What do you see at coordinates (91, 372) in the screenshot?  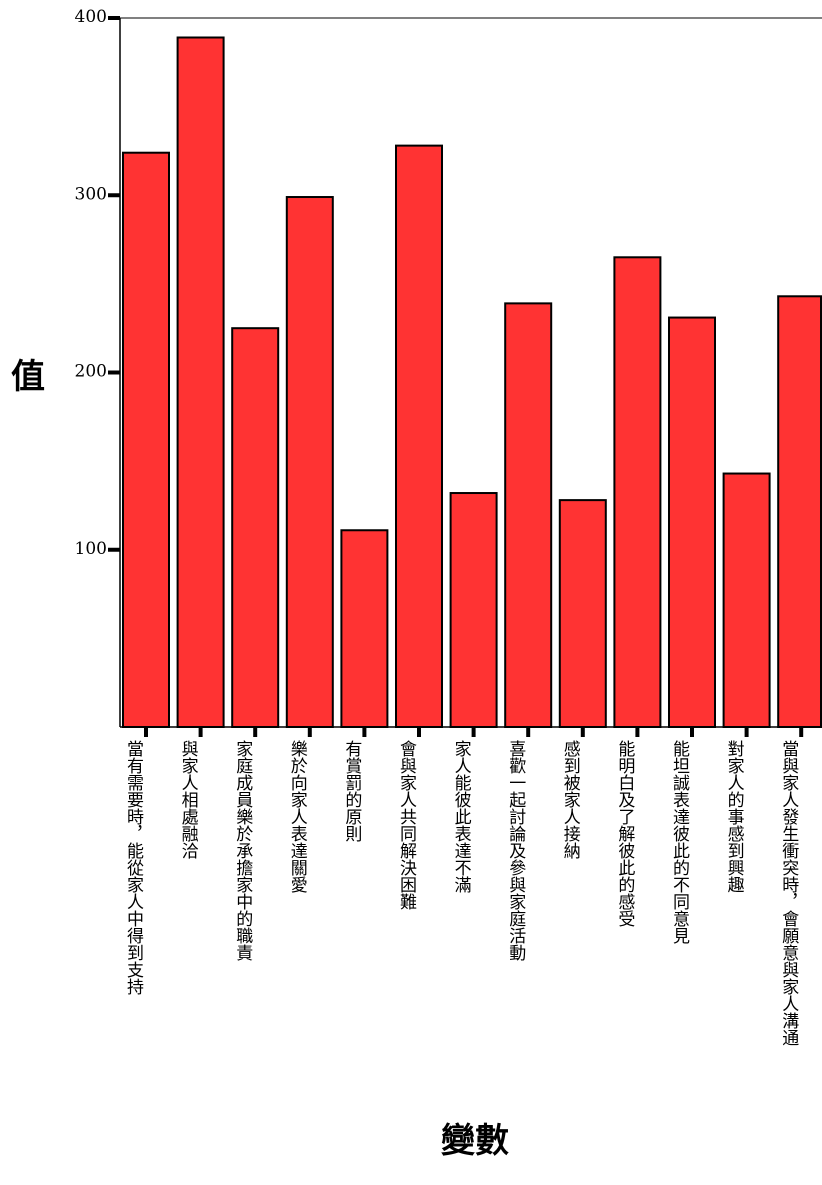 I see `y-tick-label: 200` at bounding box center [91, 372].